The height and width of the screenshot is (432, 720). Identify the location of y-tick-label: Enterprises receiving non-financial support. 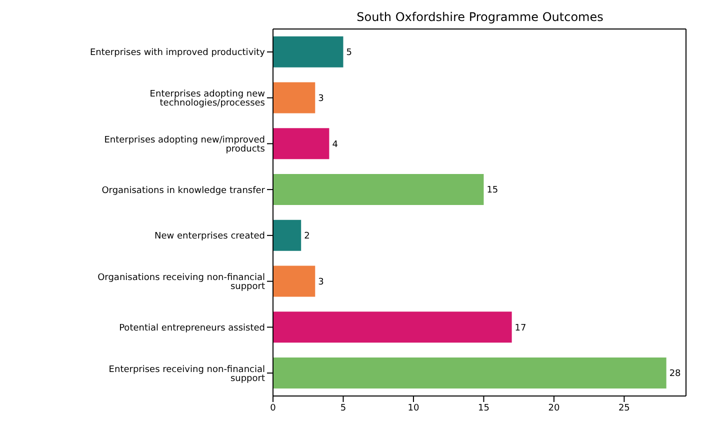
(187, 374).